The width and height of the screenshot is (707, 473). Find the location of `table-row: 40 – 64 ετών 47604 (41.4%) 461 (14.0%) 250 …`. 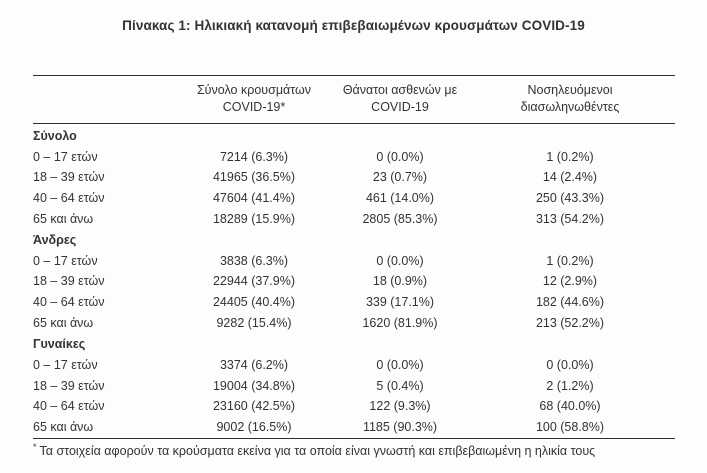

table-row: 40 – 64 ετών 47604 (41.4%) 461 (14.0%) 250 … is located at coordinates (354, 199).